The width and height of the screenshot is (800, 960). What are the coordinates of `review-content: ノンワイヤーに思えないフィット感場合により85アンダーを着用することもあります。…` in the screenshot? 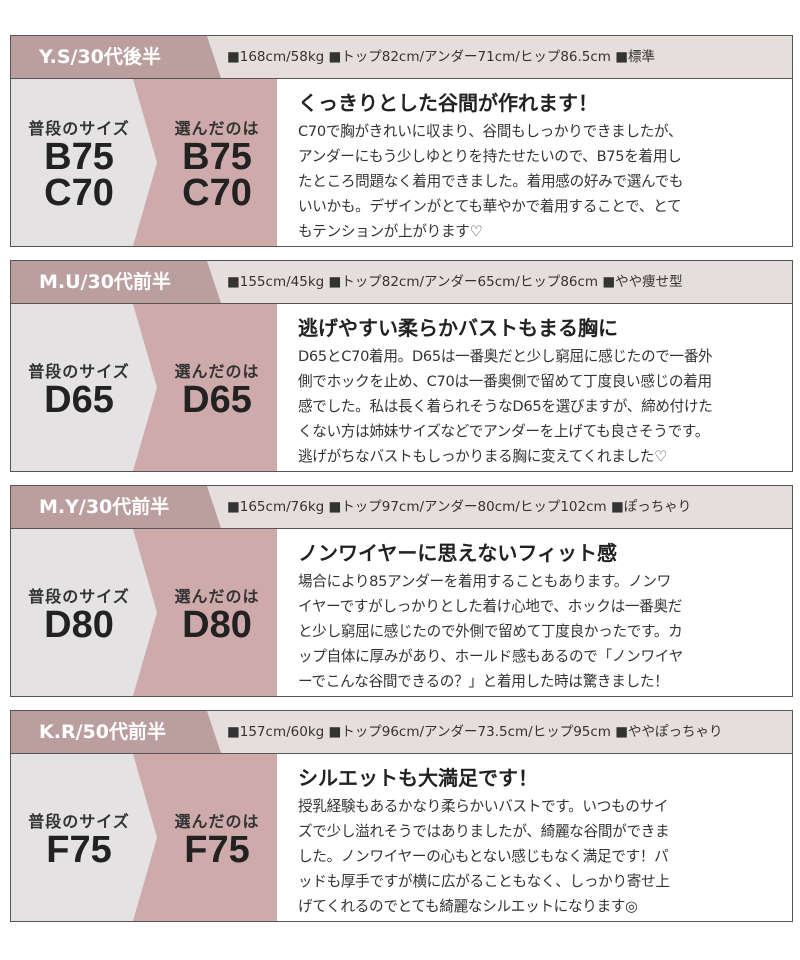 It's located at (540, 615).